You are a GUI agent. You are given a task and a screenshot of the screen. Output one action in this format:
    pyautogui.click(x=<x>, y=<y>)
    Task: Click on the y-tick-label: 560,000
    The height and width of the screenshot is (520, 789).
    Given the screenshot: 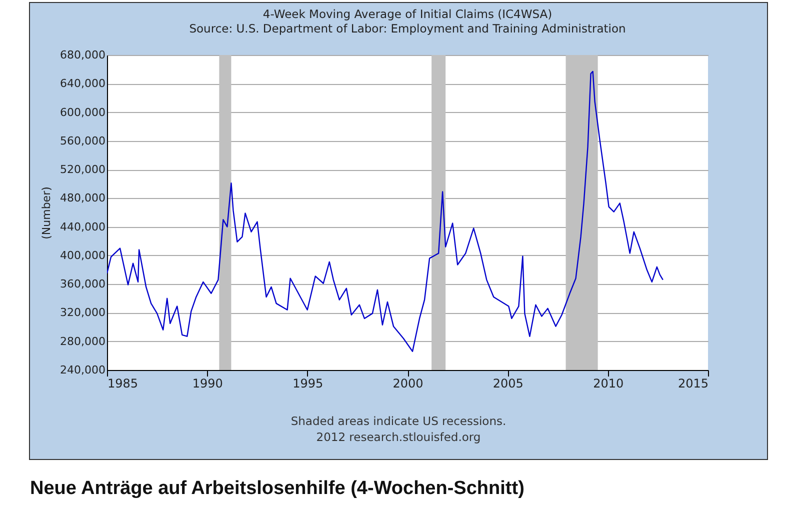 What is the action you would take?
    pyautogui.click(x=83, y=141)
    